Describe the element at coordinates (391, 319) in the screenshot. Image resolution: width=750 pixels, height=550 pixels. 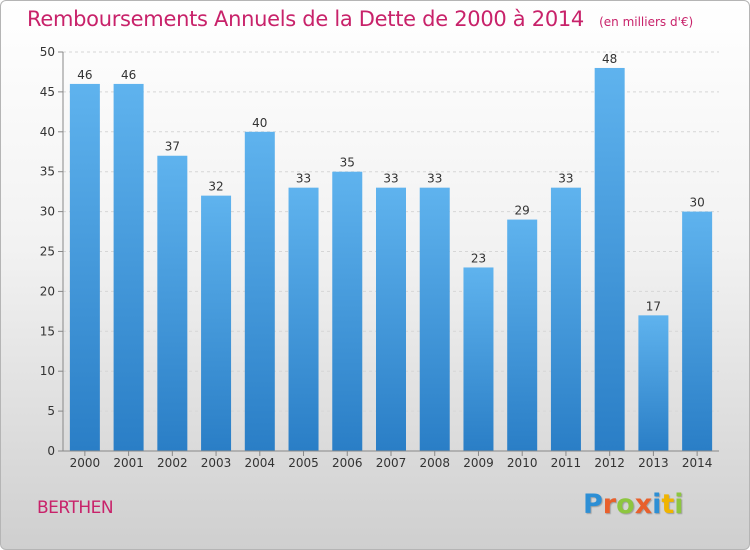
I see `bar-2007` at that location.